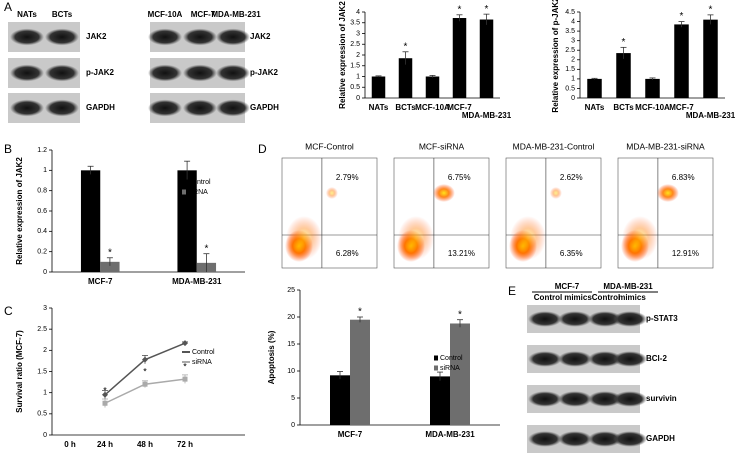 This screenshot has width=750, height=453. Describe the element at coordinates (347, 177) in the screenshot. I see `percent: 2.79%` at that location.